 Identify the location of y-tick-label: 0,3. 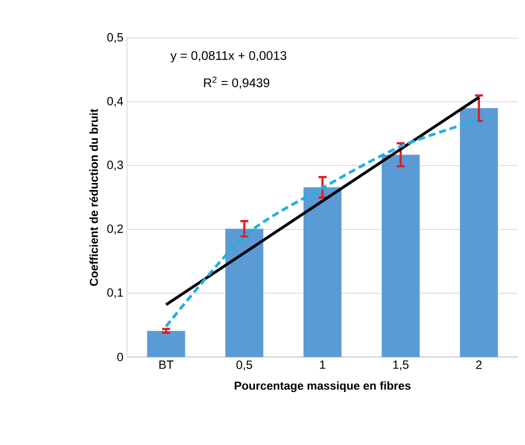
(115, 165).